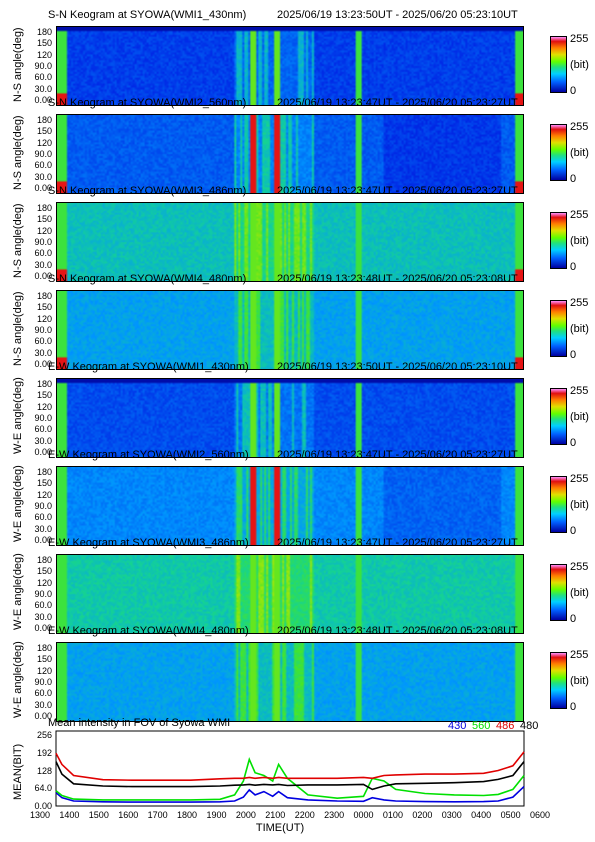  What do you see at coordinates (147, 103) in the screenshot?
I see `keogram-title-text: S-N Keogram at SYOWA(WMI2_560nm)` at bounding box center [147, 103].